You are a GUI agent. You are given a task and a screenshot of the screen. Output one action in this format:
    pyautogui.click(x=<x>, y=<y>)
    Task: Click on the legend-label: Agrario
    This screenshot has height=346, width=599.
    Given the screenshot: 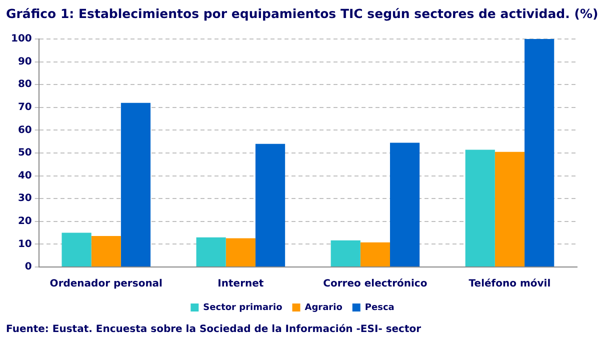 What is the action you would take?
    pyautogui.click(x=323, y=307)
    